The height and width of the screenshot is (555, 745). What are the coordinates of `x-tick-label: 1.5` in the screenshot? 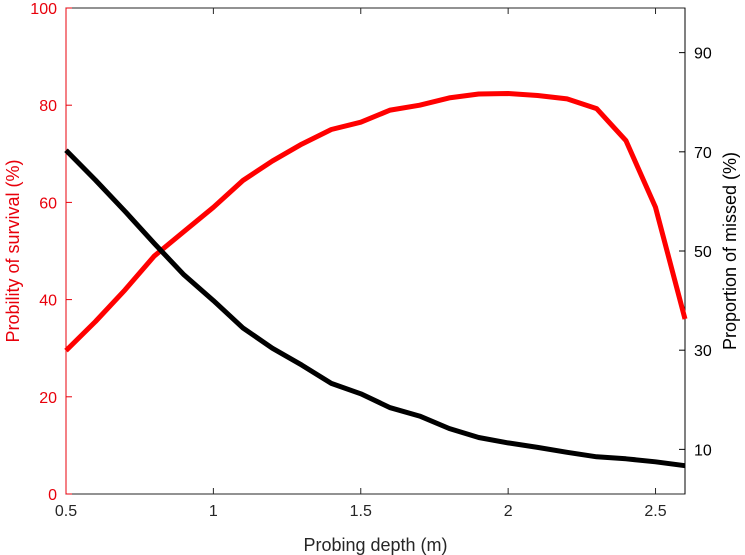 It's located at (361, 511).